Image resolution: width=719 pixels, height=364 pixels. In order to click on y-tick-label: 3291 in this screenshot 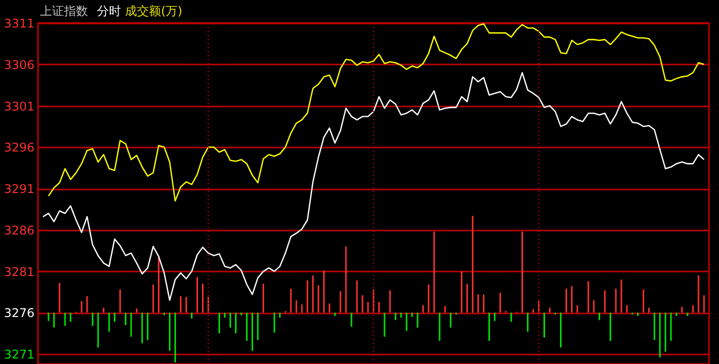, I will do `click(19, 189)`.